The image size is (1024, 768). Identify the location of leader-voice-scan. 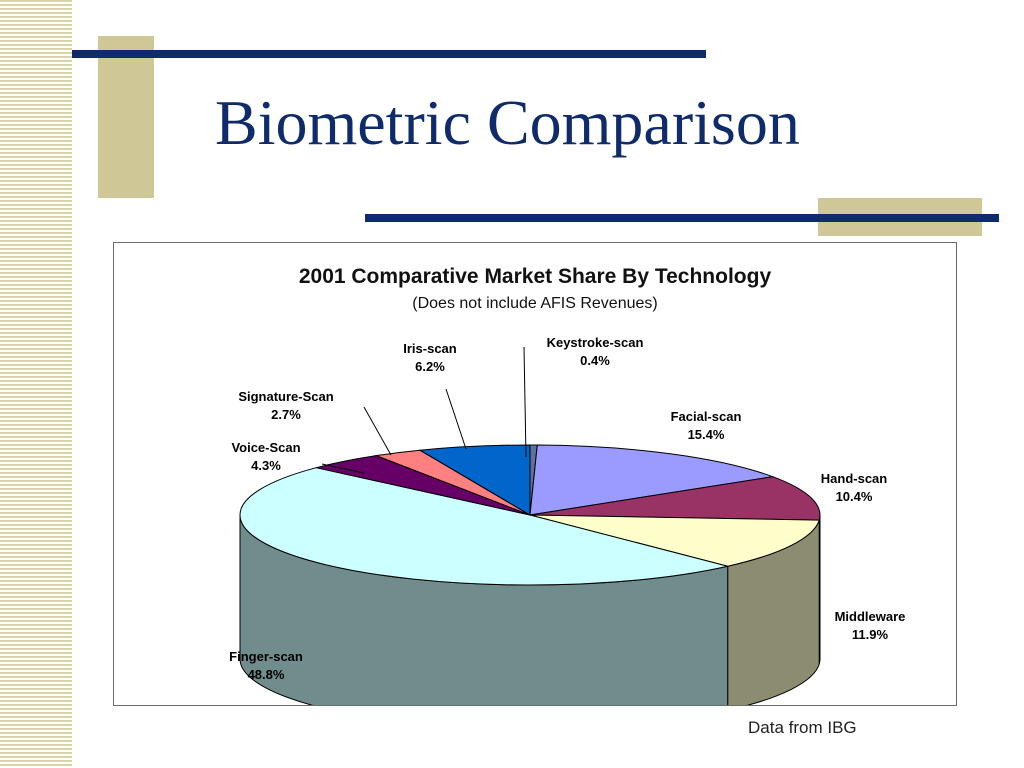
(343, 468).